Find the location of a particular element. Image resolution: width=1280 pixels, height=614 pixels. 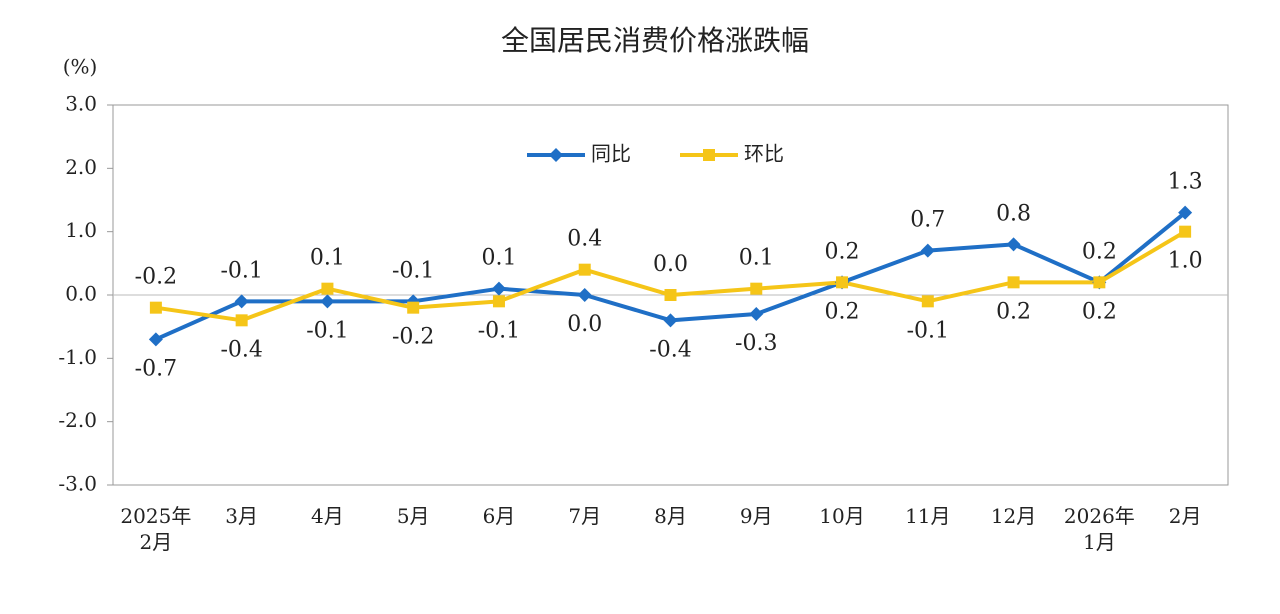

x-tick-label: 8月 is located at coordinates (670, 516).